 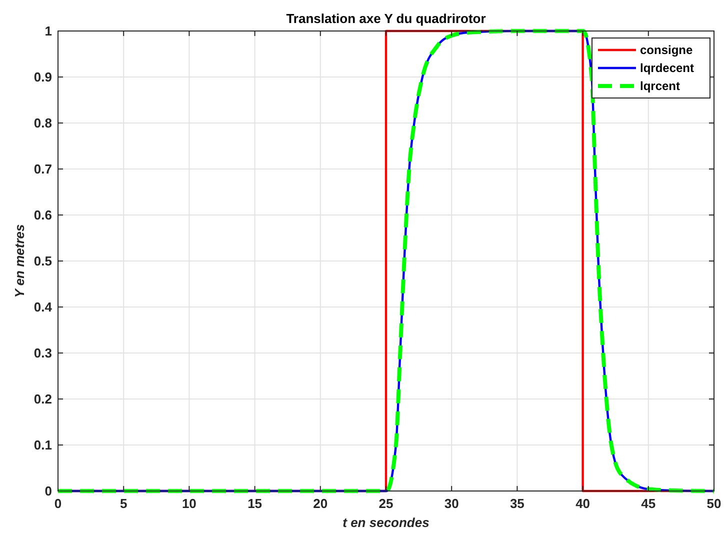 I want to click on y-tick-label: 0.5, so click(x=43, y=261).